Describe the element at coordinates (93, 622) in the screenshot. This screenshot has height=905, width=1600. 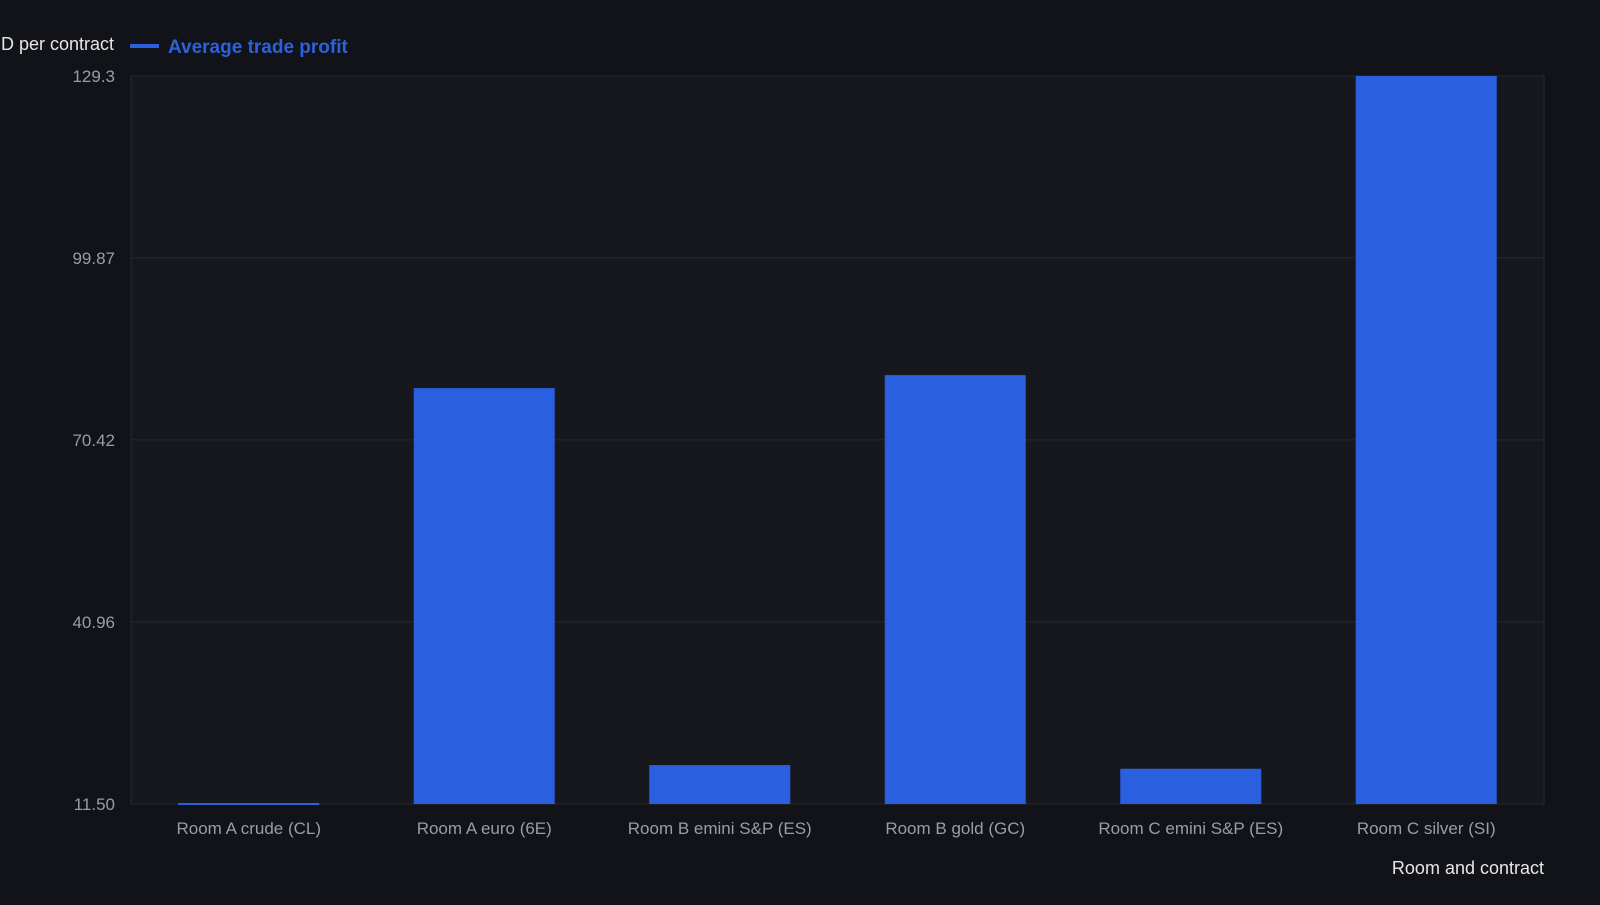
I see `y-tick-label: 40.96` at that location.